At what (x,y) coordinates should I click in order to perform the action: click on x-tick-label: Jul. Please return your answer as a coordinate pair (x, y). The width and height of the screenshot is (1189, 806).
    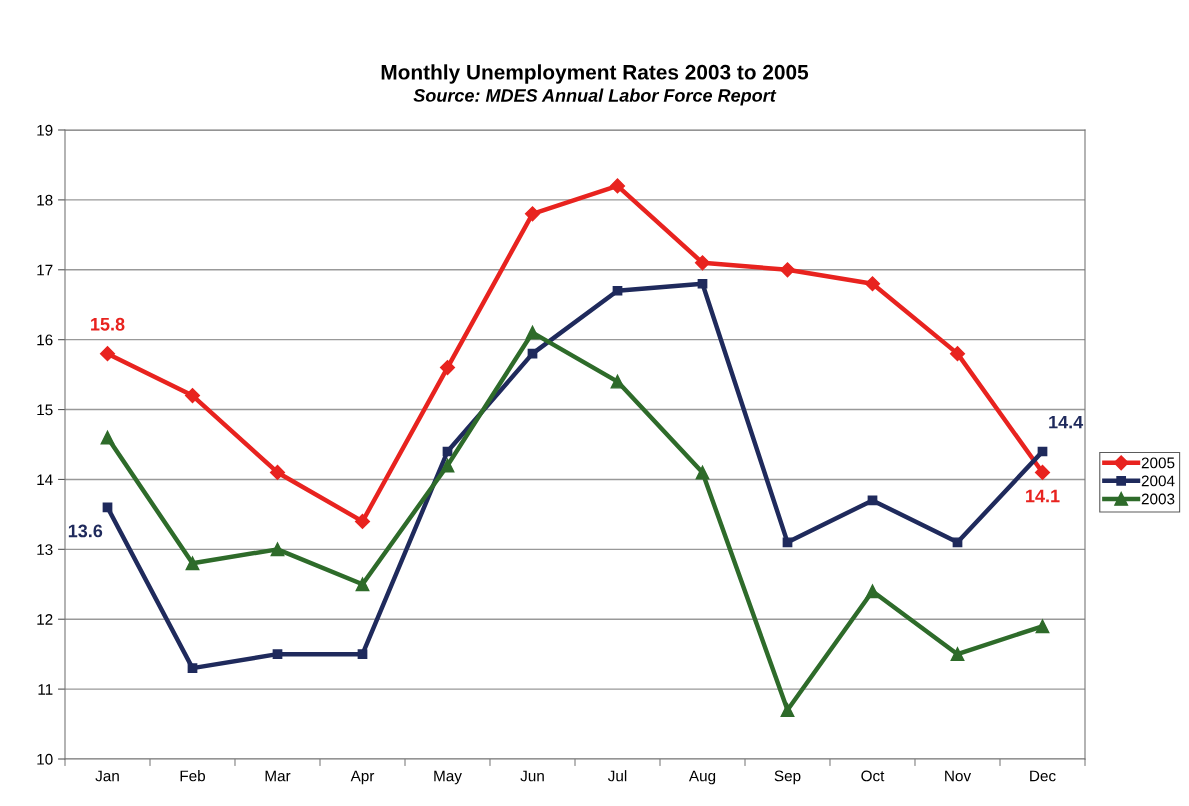
    Looking at the image, I should click on (617, 776).